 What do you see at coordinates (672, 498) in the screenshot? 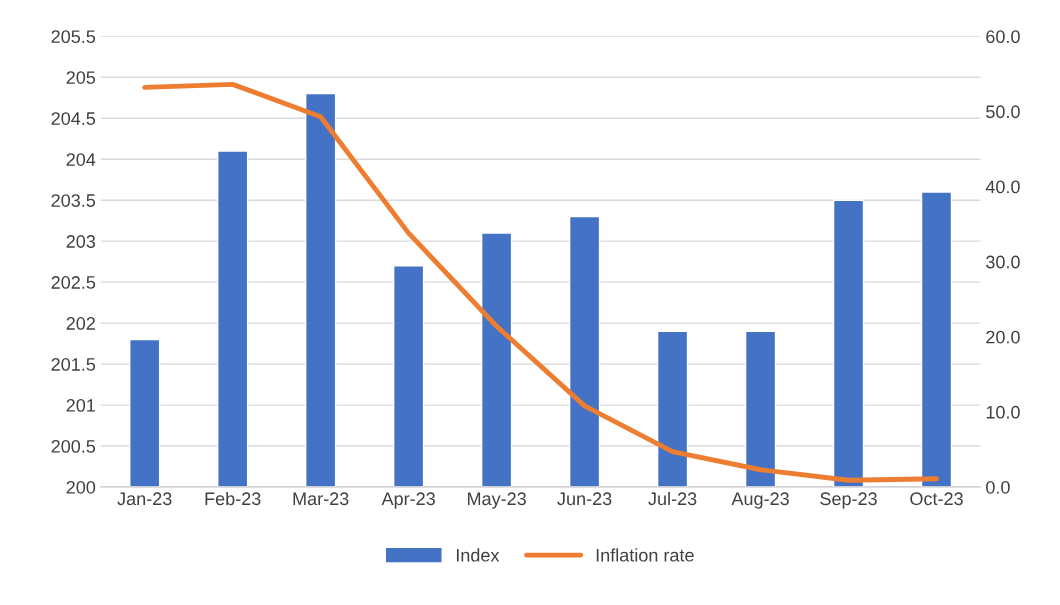
I see `x-tick-label: Jul-23` at bounding box center [672, 498].